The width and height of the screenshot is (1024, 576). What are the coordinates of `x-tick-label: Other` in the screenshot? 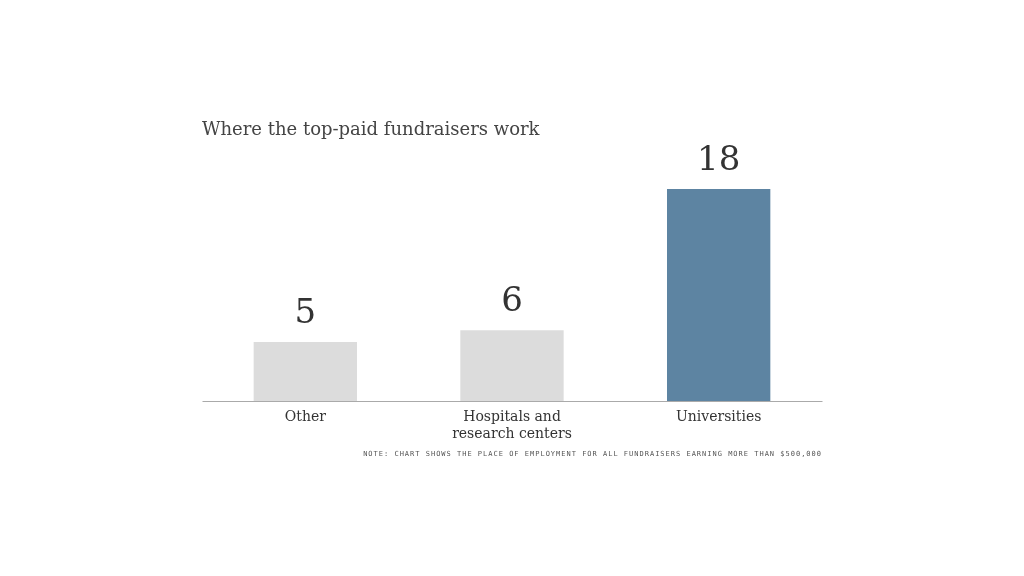 It's located at (305, 415).